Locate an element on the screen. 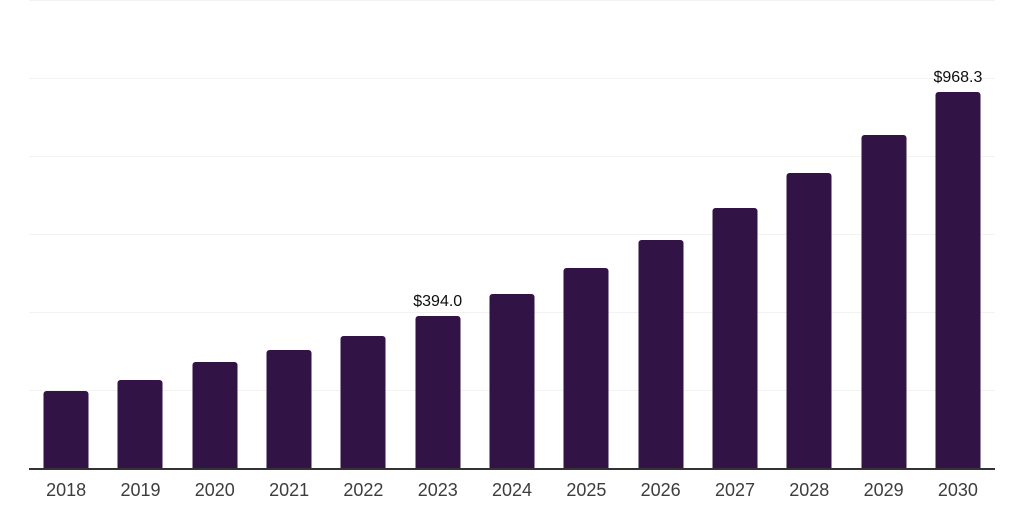 The image size is (1024, 512). x-tick-label-2027: 2027 is located at coordinates (734, 490).